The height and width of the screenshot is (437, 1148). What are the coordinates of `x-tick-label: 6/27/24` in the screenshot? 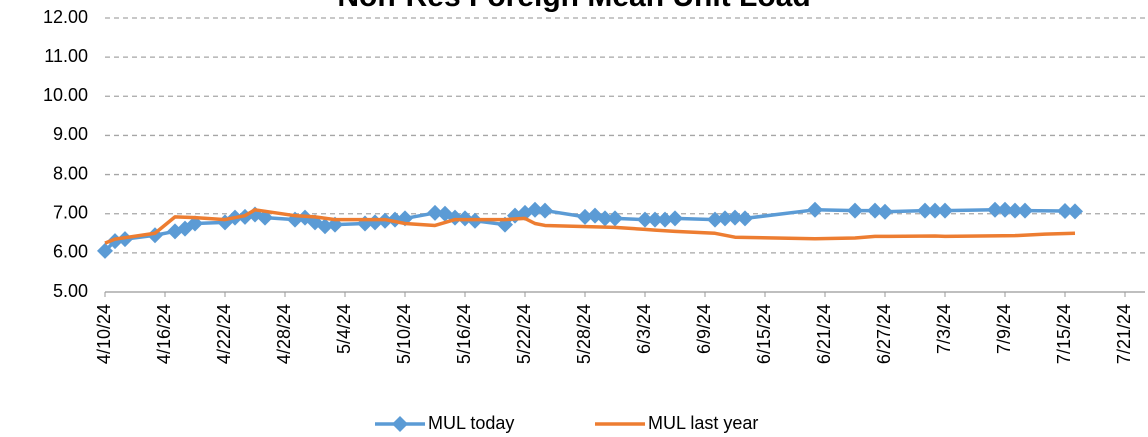 It's located at (884, 334).